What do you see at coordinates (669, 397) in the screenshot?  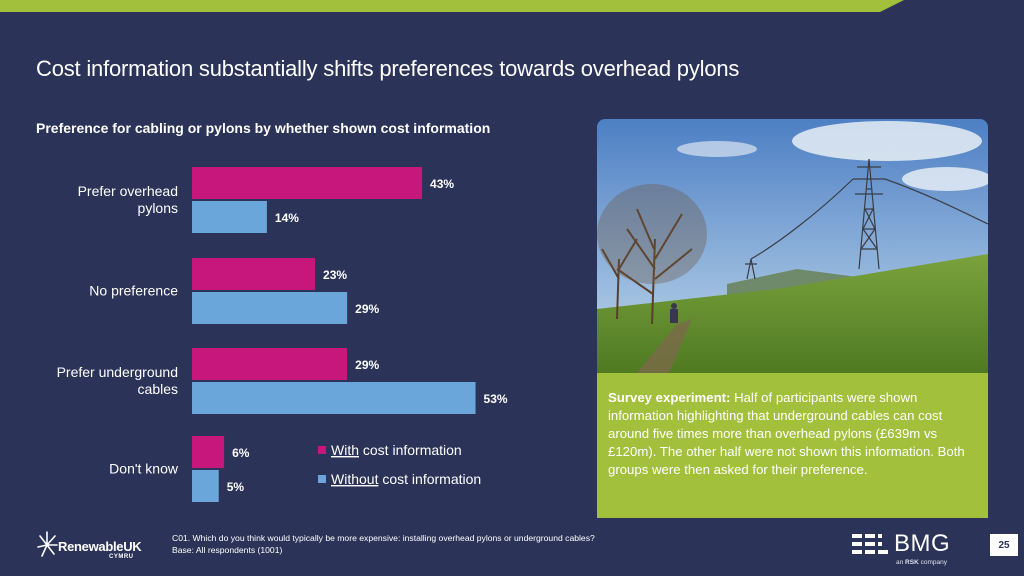 I see `callout-lead: Survey experiment:` at bounding box center [669, 397].